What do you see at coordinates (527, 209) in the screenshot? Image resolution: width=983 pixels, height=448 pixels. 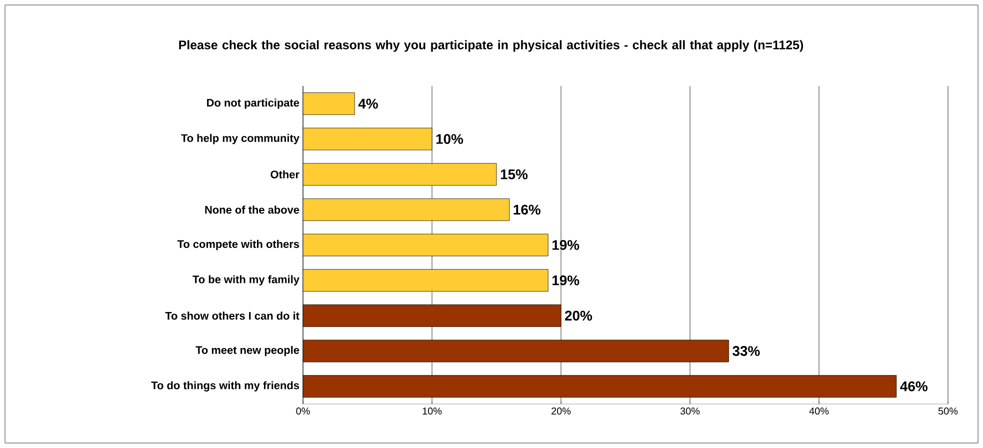 I see `data-label: 16%` at bounding box center [527, 209].